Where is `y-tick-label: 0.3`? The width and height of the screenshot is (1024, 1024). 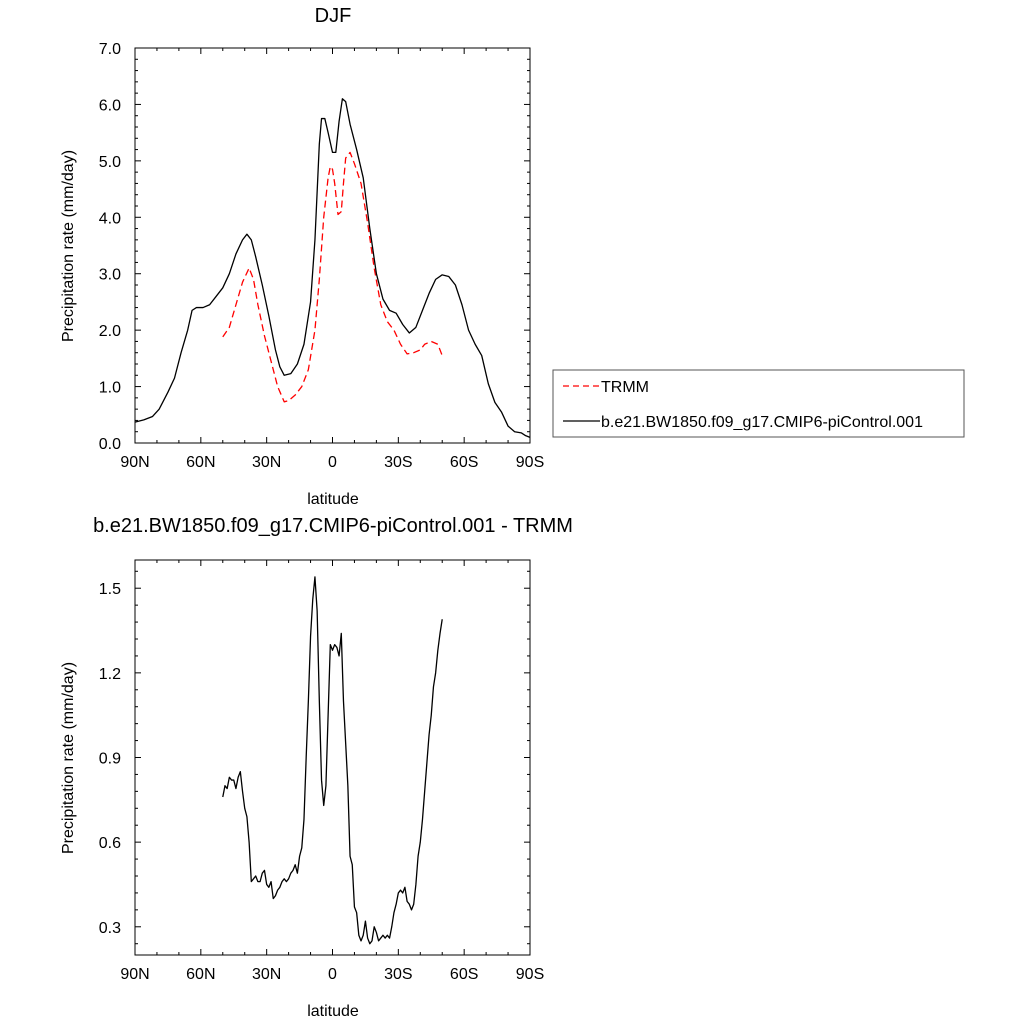 y-tick-label: 0.3 is located at coordinates (110, 928).